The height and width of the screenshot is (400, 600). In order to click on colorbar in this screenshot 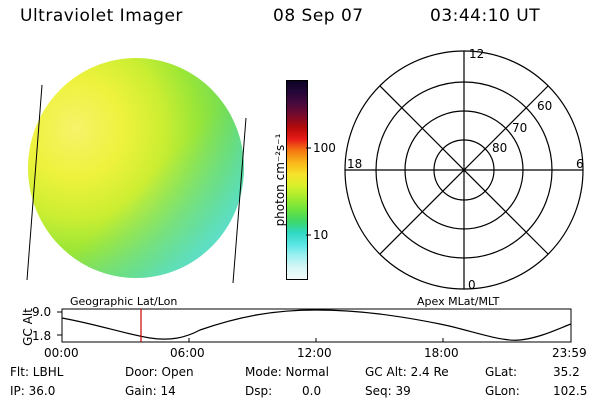, I will do `click(297, 180)`.